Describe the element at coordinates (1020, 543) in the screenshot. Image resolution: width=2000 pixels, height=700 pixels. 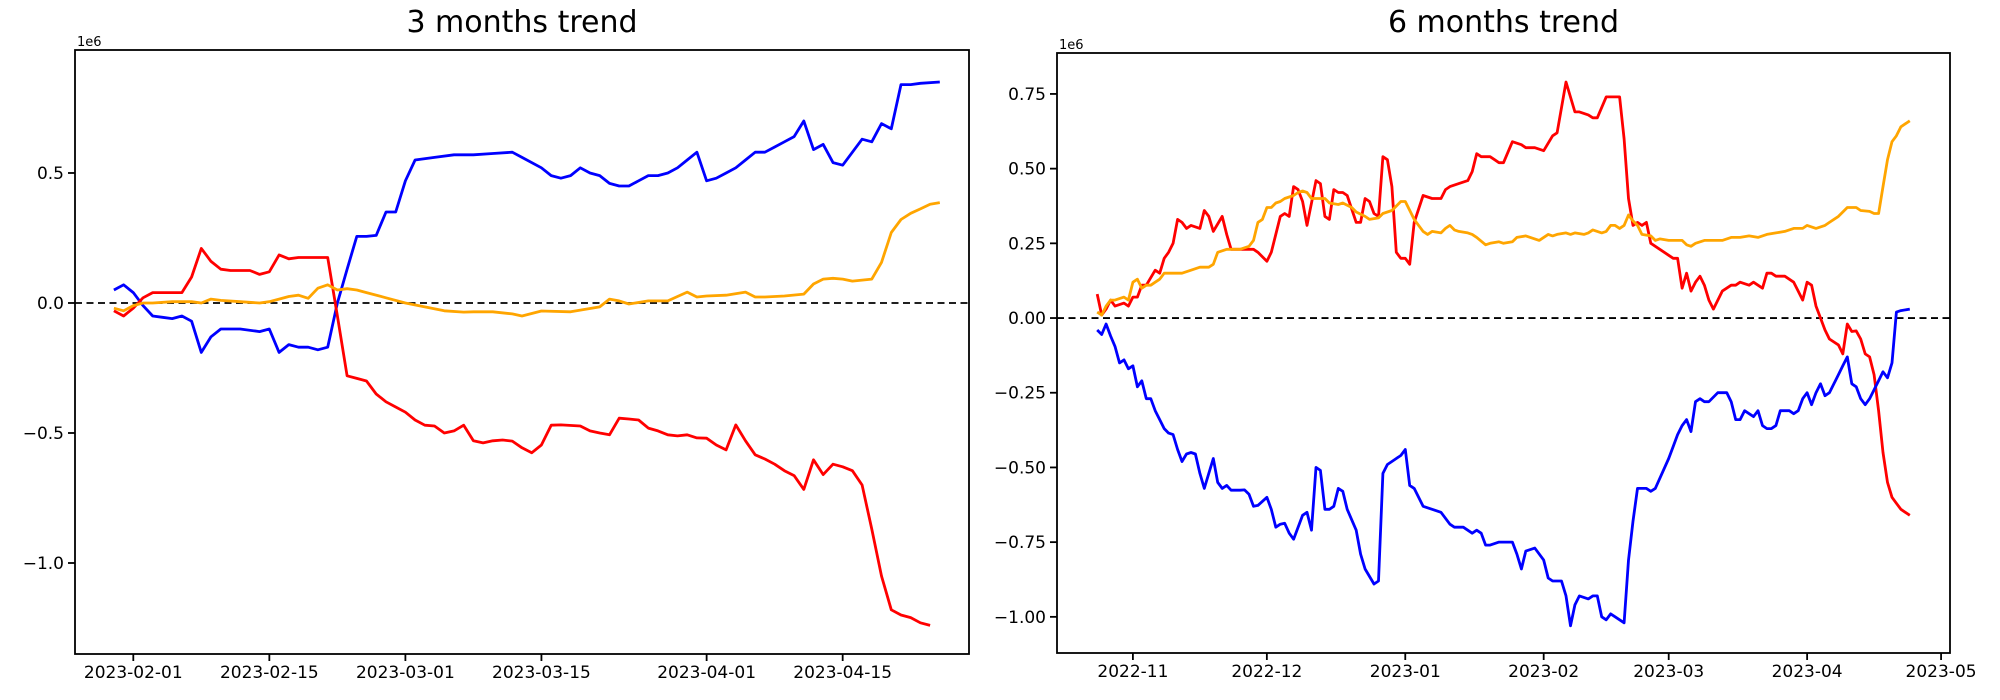
I see `y-tick-label: −0.75` at that location.